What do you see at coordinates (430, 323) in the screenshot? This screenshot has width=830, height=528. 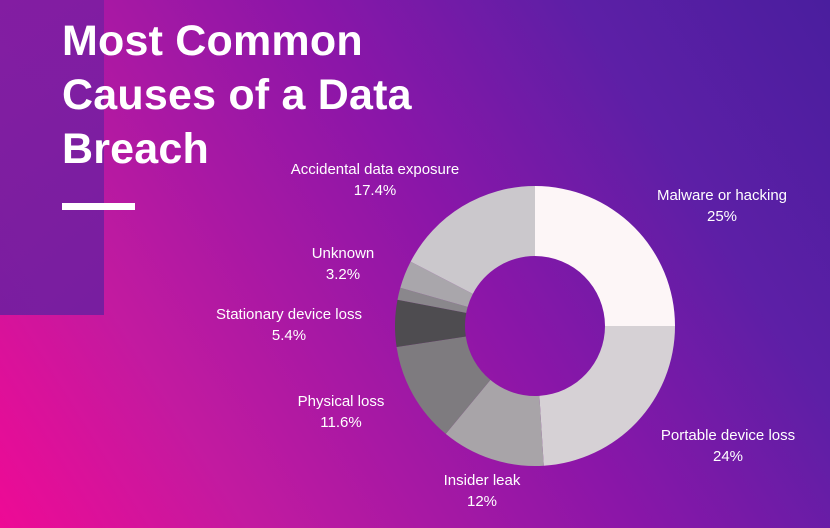 I see `donut-slice-stationary-device-loss` at bounding box center [430, 323].